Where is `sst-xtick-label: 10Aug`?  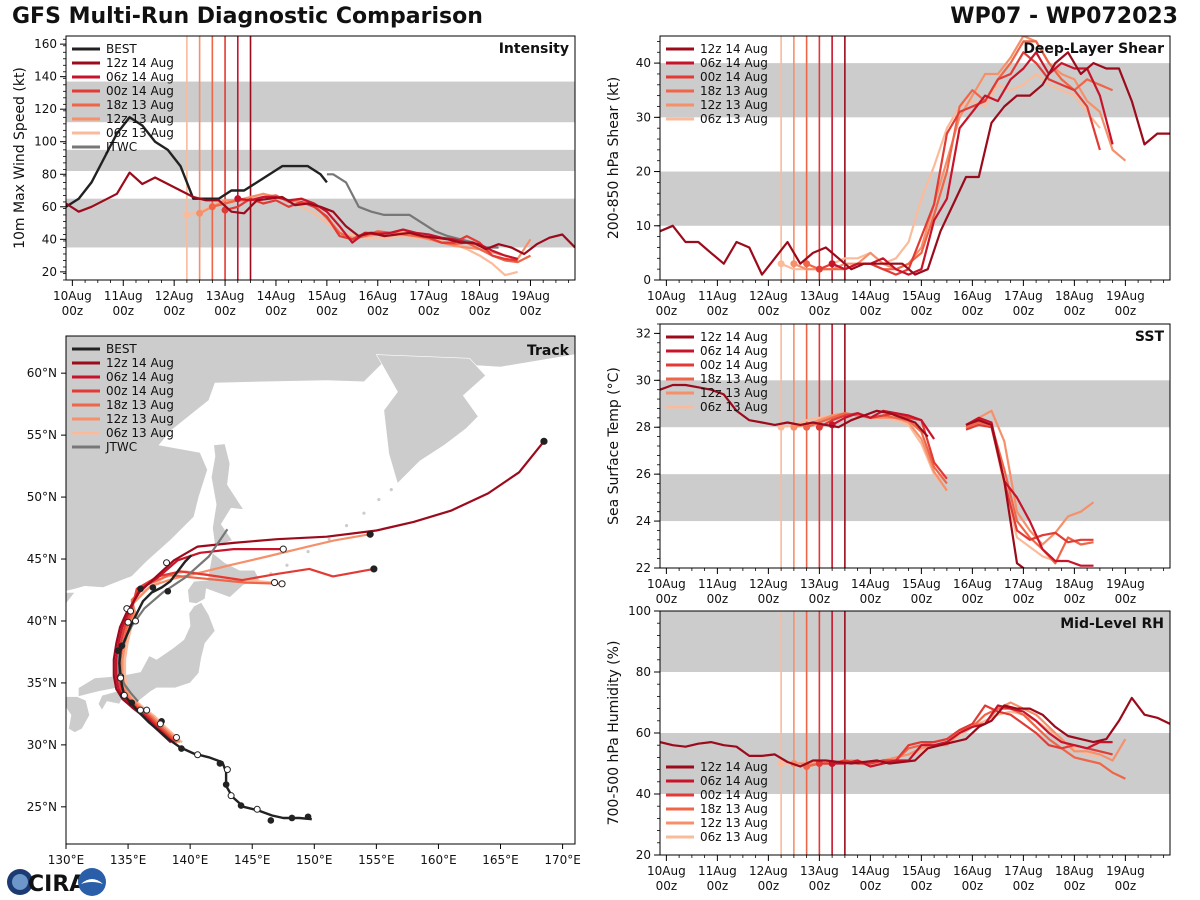
sst-xtick-label: 10Aug is located at coordinates (666, 584).